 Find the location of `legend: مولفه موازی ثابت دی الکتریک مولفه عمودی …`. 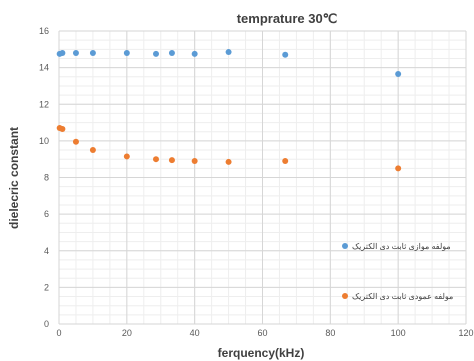

legend: مولفه موازی ثابت دی الکتریک مولفه عمودی … is located at coordinates (397, 271).